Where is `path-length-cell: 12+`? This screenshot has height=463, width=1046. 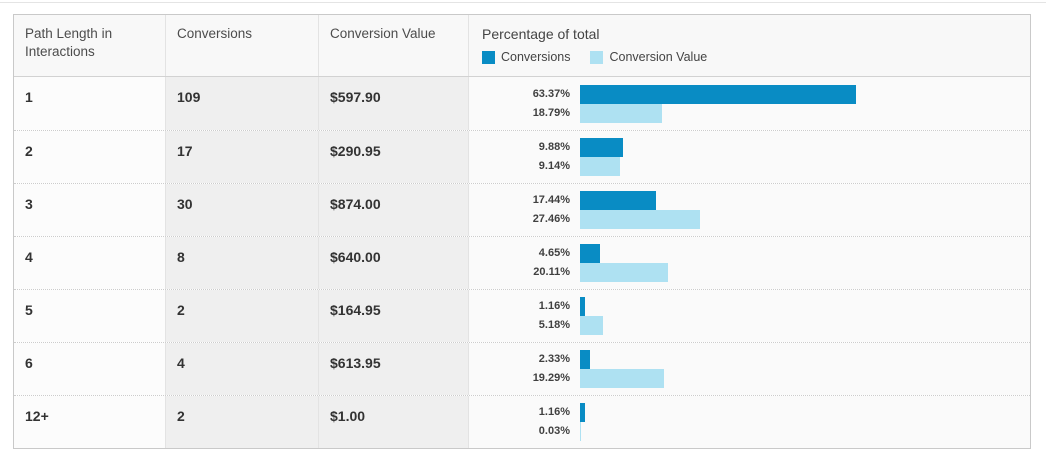
path-length-cell: 12+ is located at coordinates (90, 422).